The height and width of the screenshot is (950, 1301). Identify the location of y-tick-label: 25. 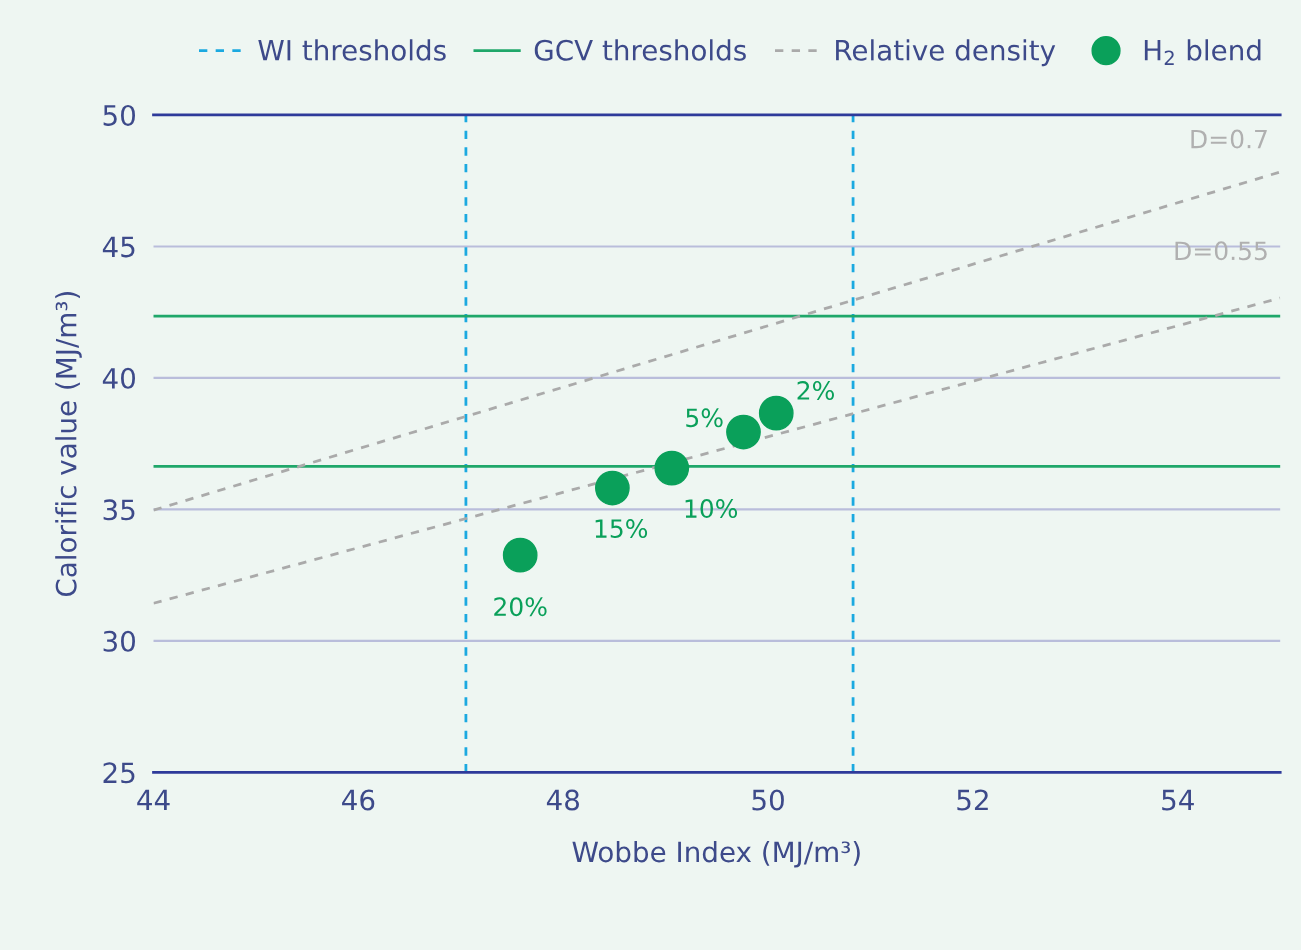
(119, 773).